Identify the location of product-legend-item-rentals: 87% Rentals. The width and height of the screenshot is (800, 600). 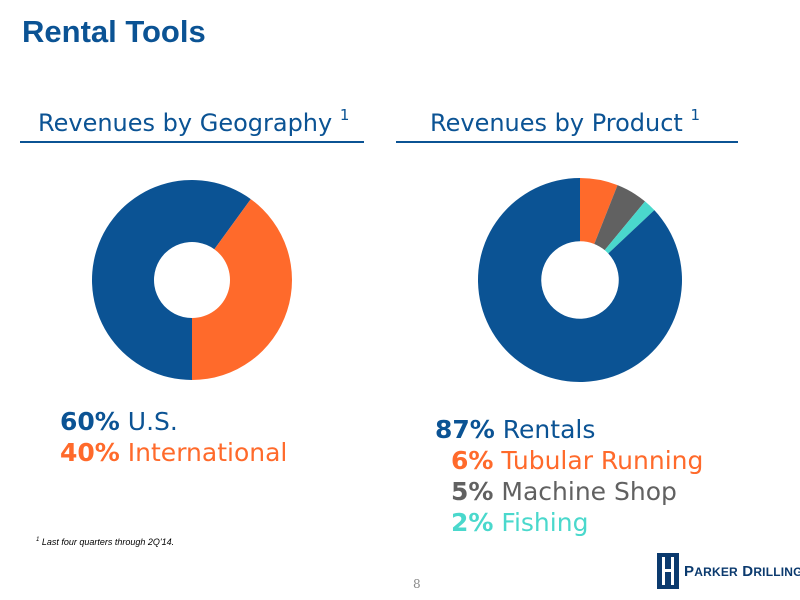
(569, 429).